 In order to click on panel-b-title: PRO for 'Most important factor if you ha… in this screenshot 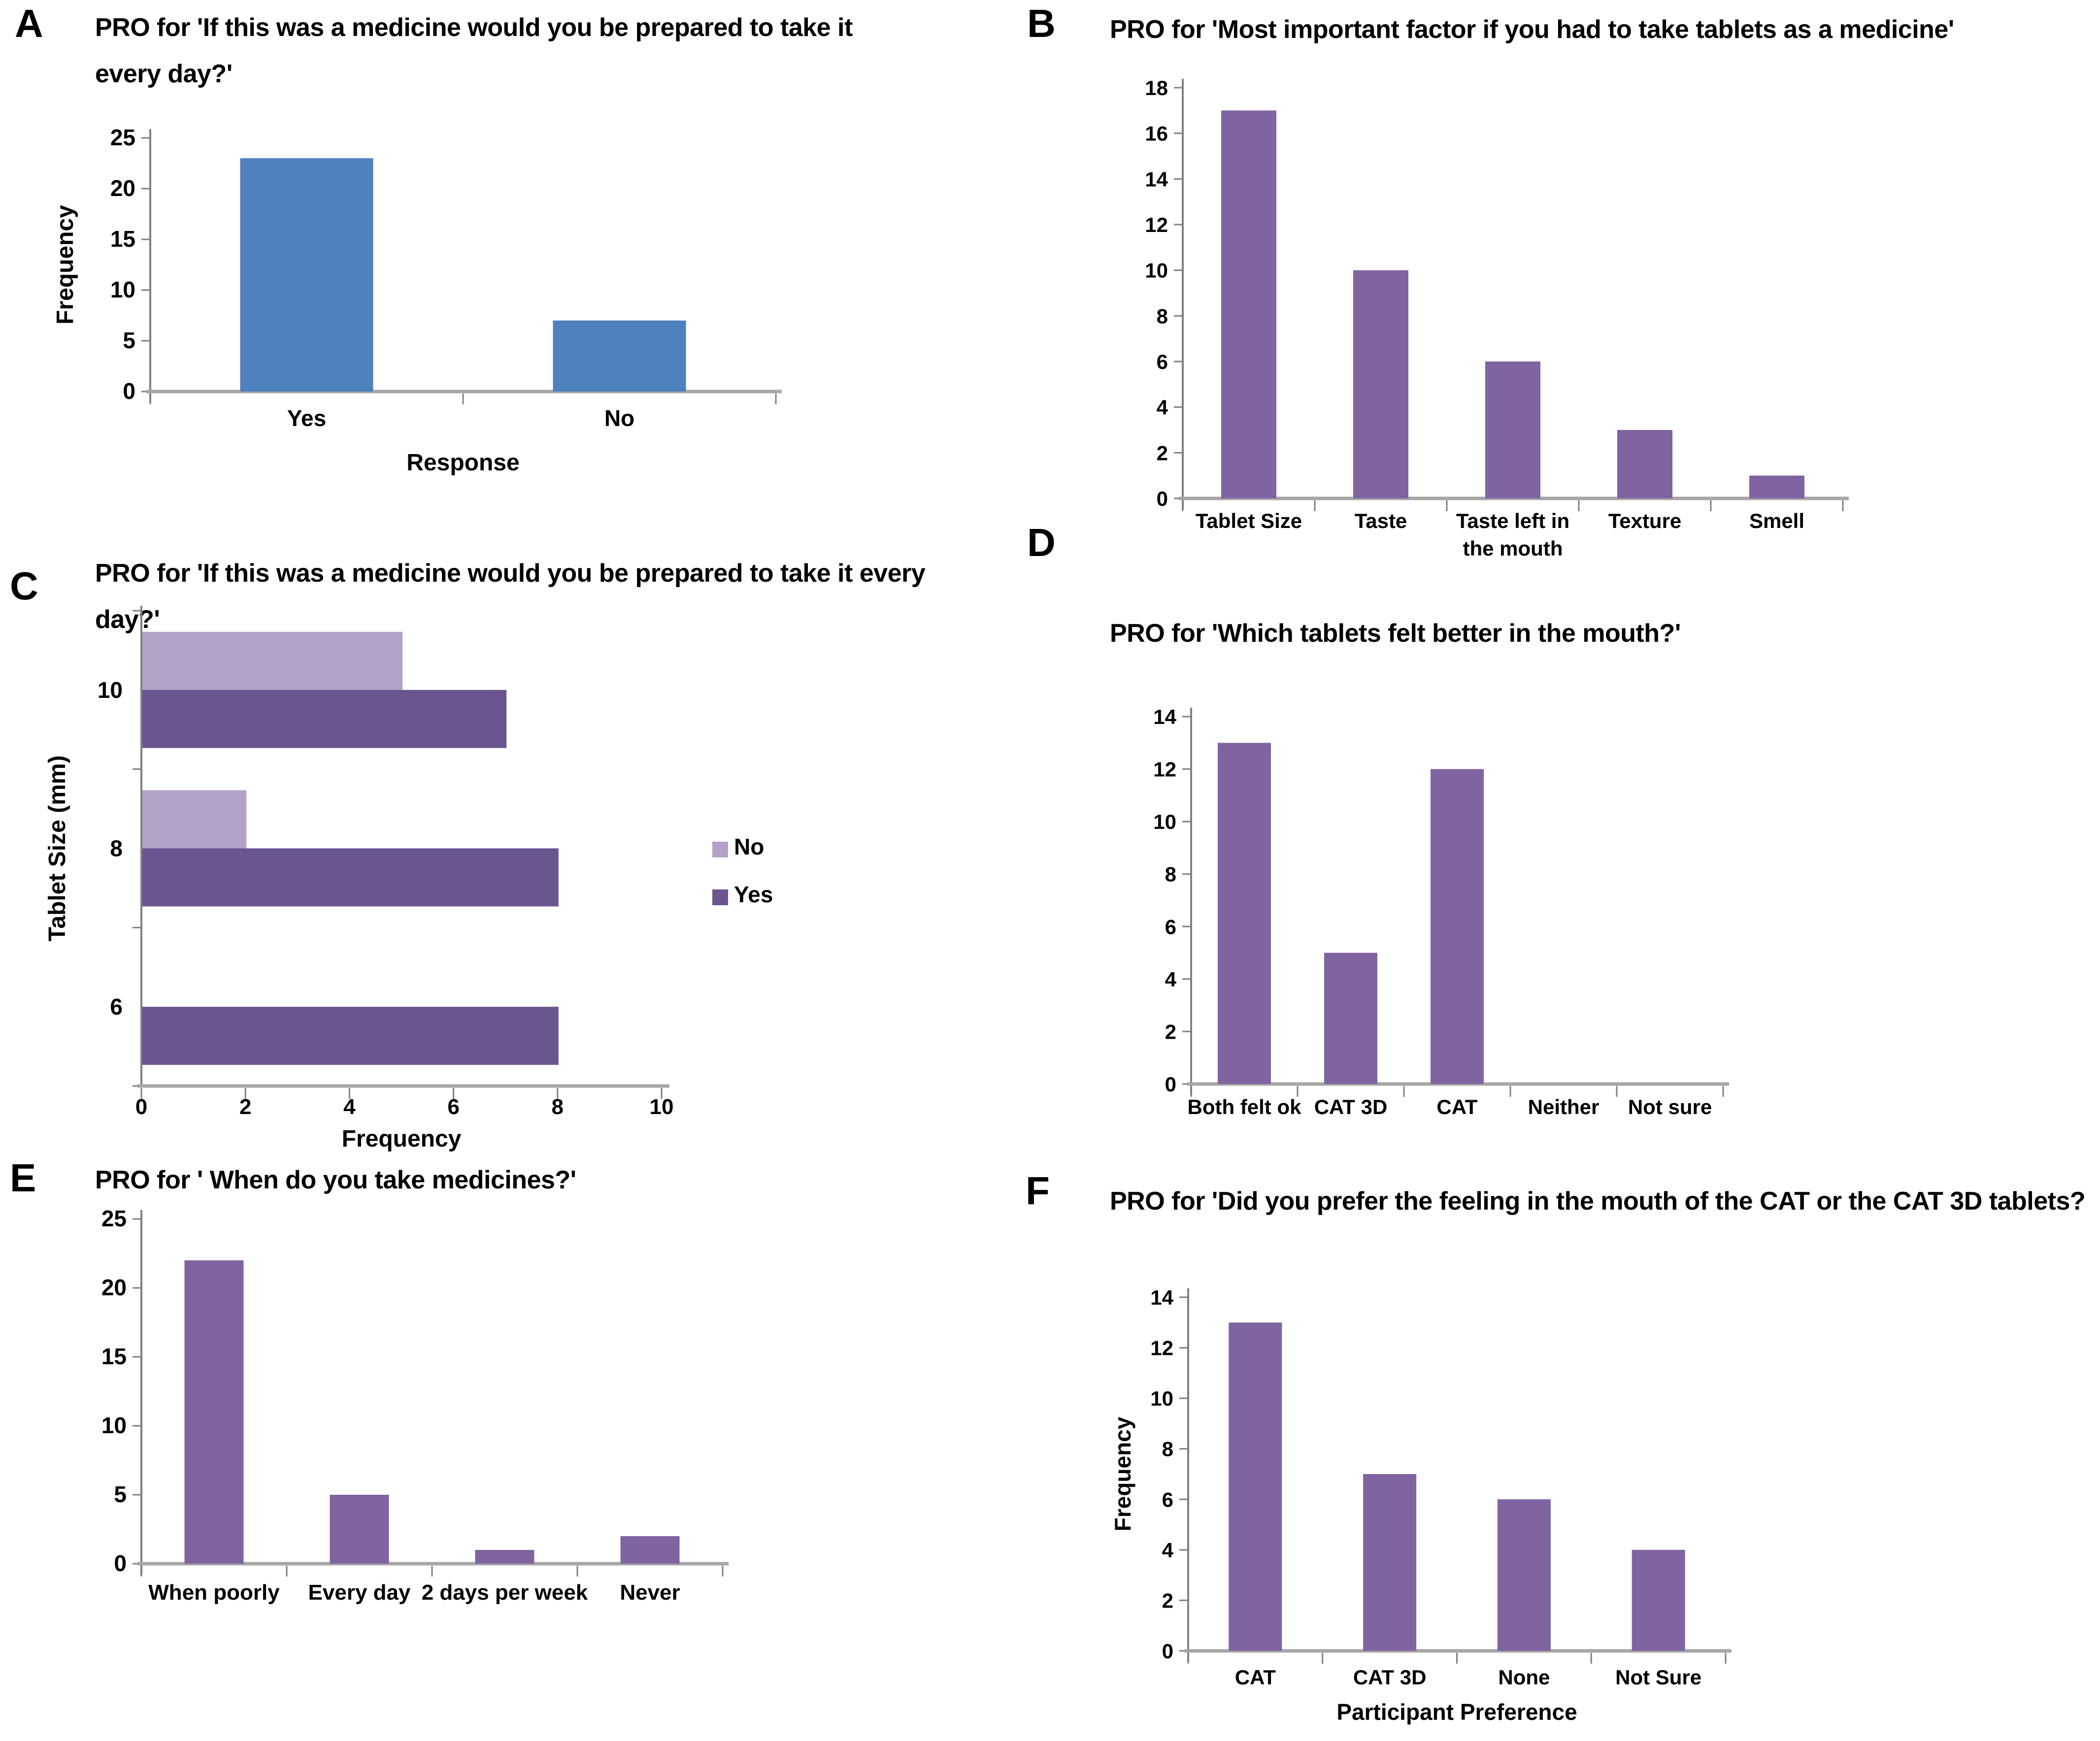, I will do `click(1532, 29)`.